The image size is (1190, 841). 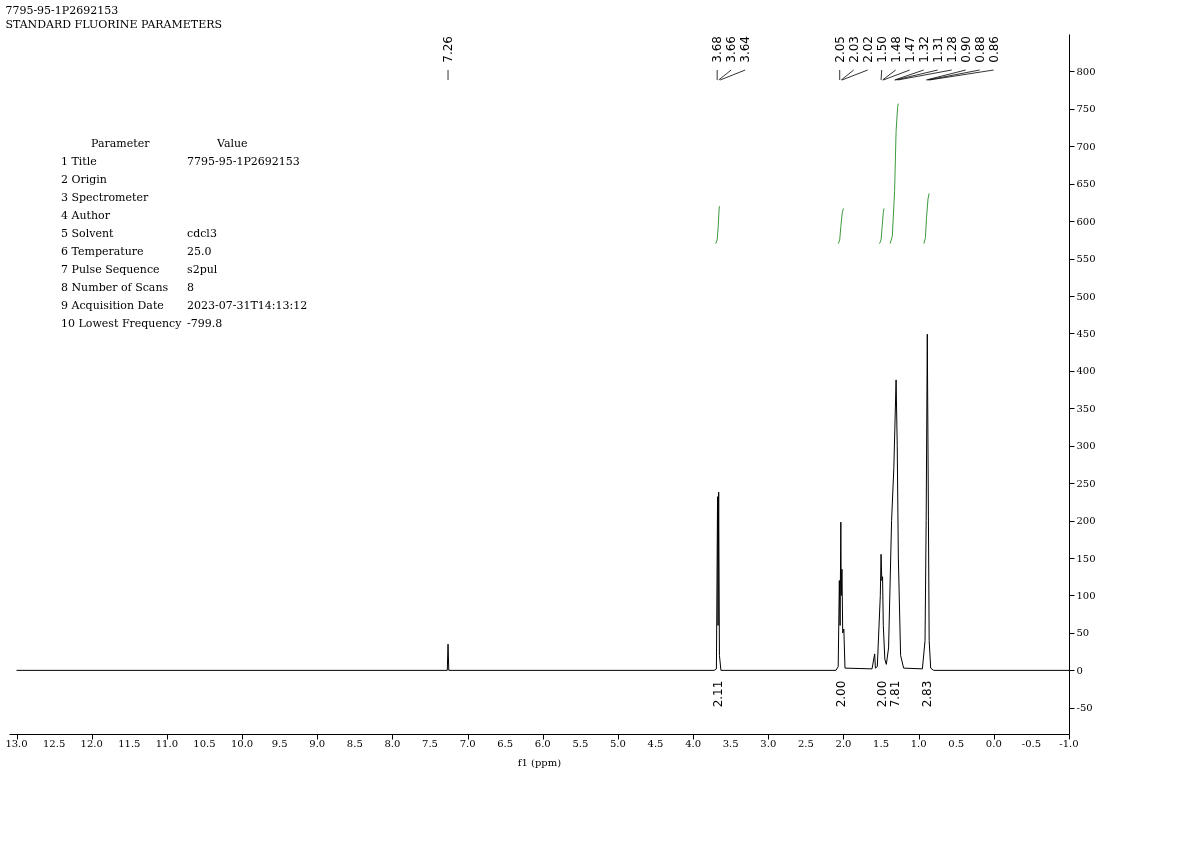 What do you see at coordinates (184, 305) in the screenshot?
I see `text: 9 Acquisition Date 2023-07-31T14:13:12` at bounding box center [184, 305].